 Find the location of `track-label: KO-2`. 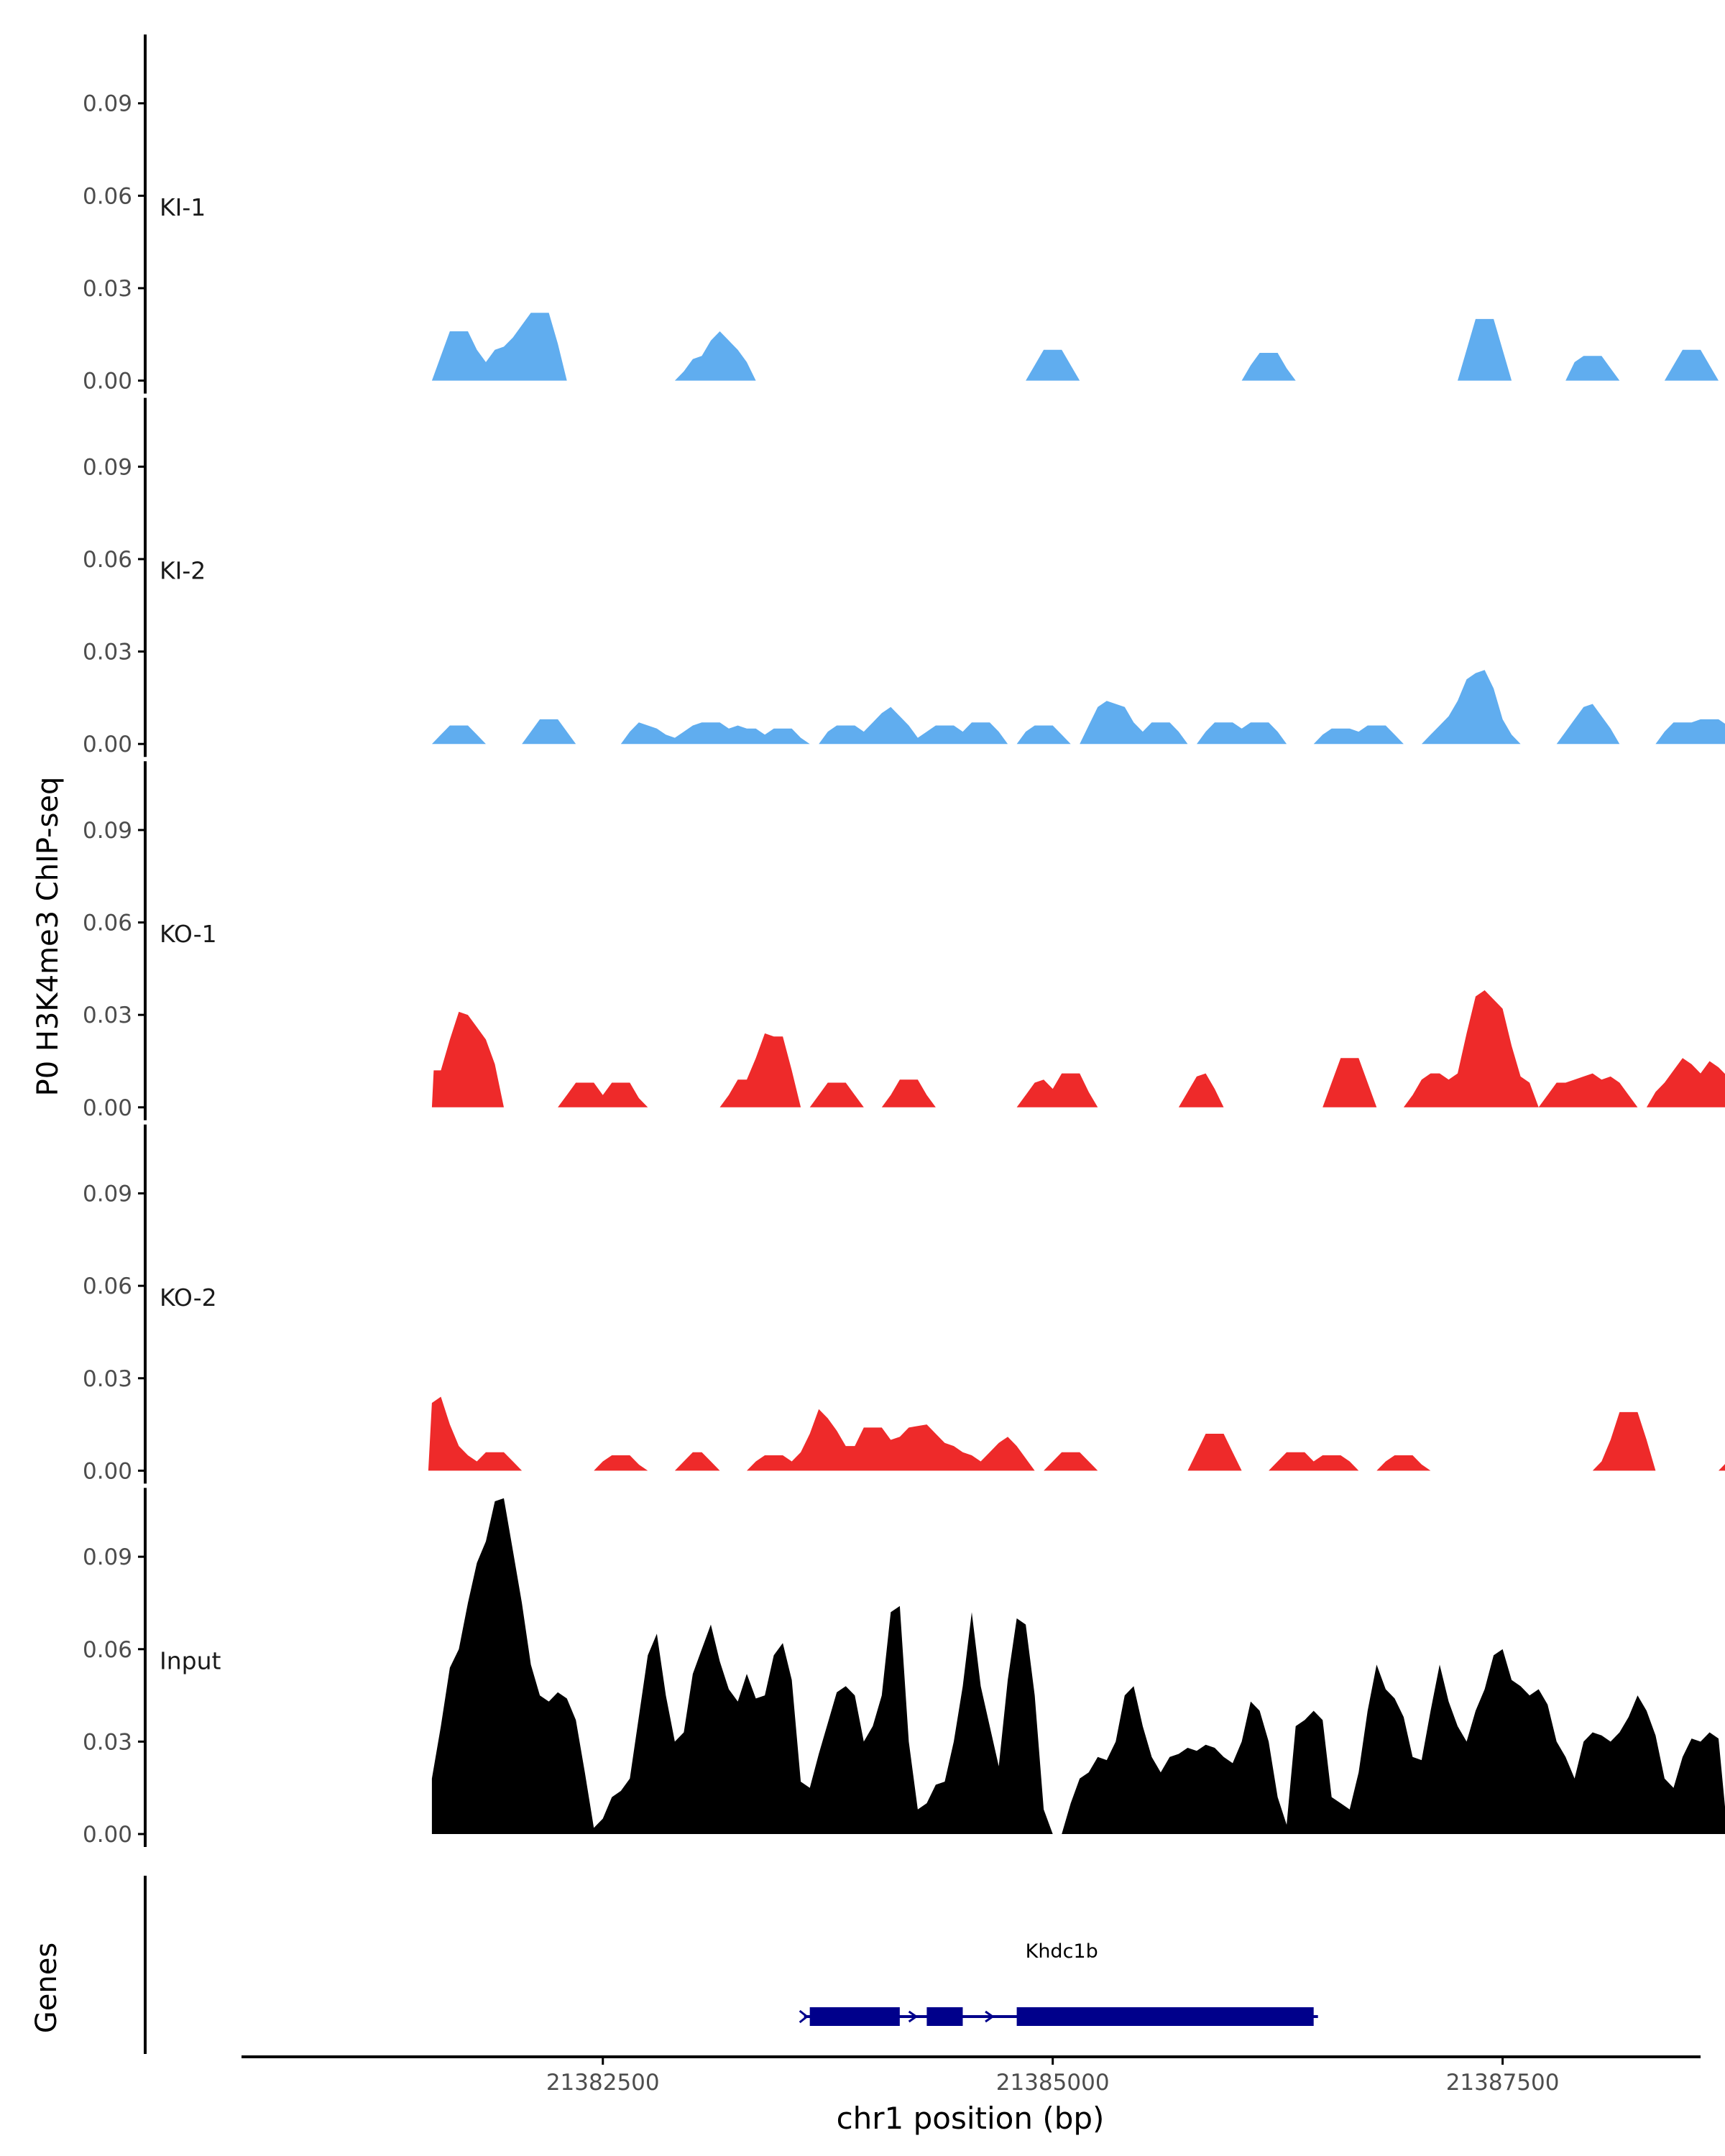

track-label: KO-2 is located at coordinates (188, 1298).